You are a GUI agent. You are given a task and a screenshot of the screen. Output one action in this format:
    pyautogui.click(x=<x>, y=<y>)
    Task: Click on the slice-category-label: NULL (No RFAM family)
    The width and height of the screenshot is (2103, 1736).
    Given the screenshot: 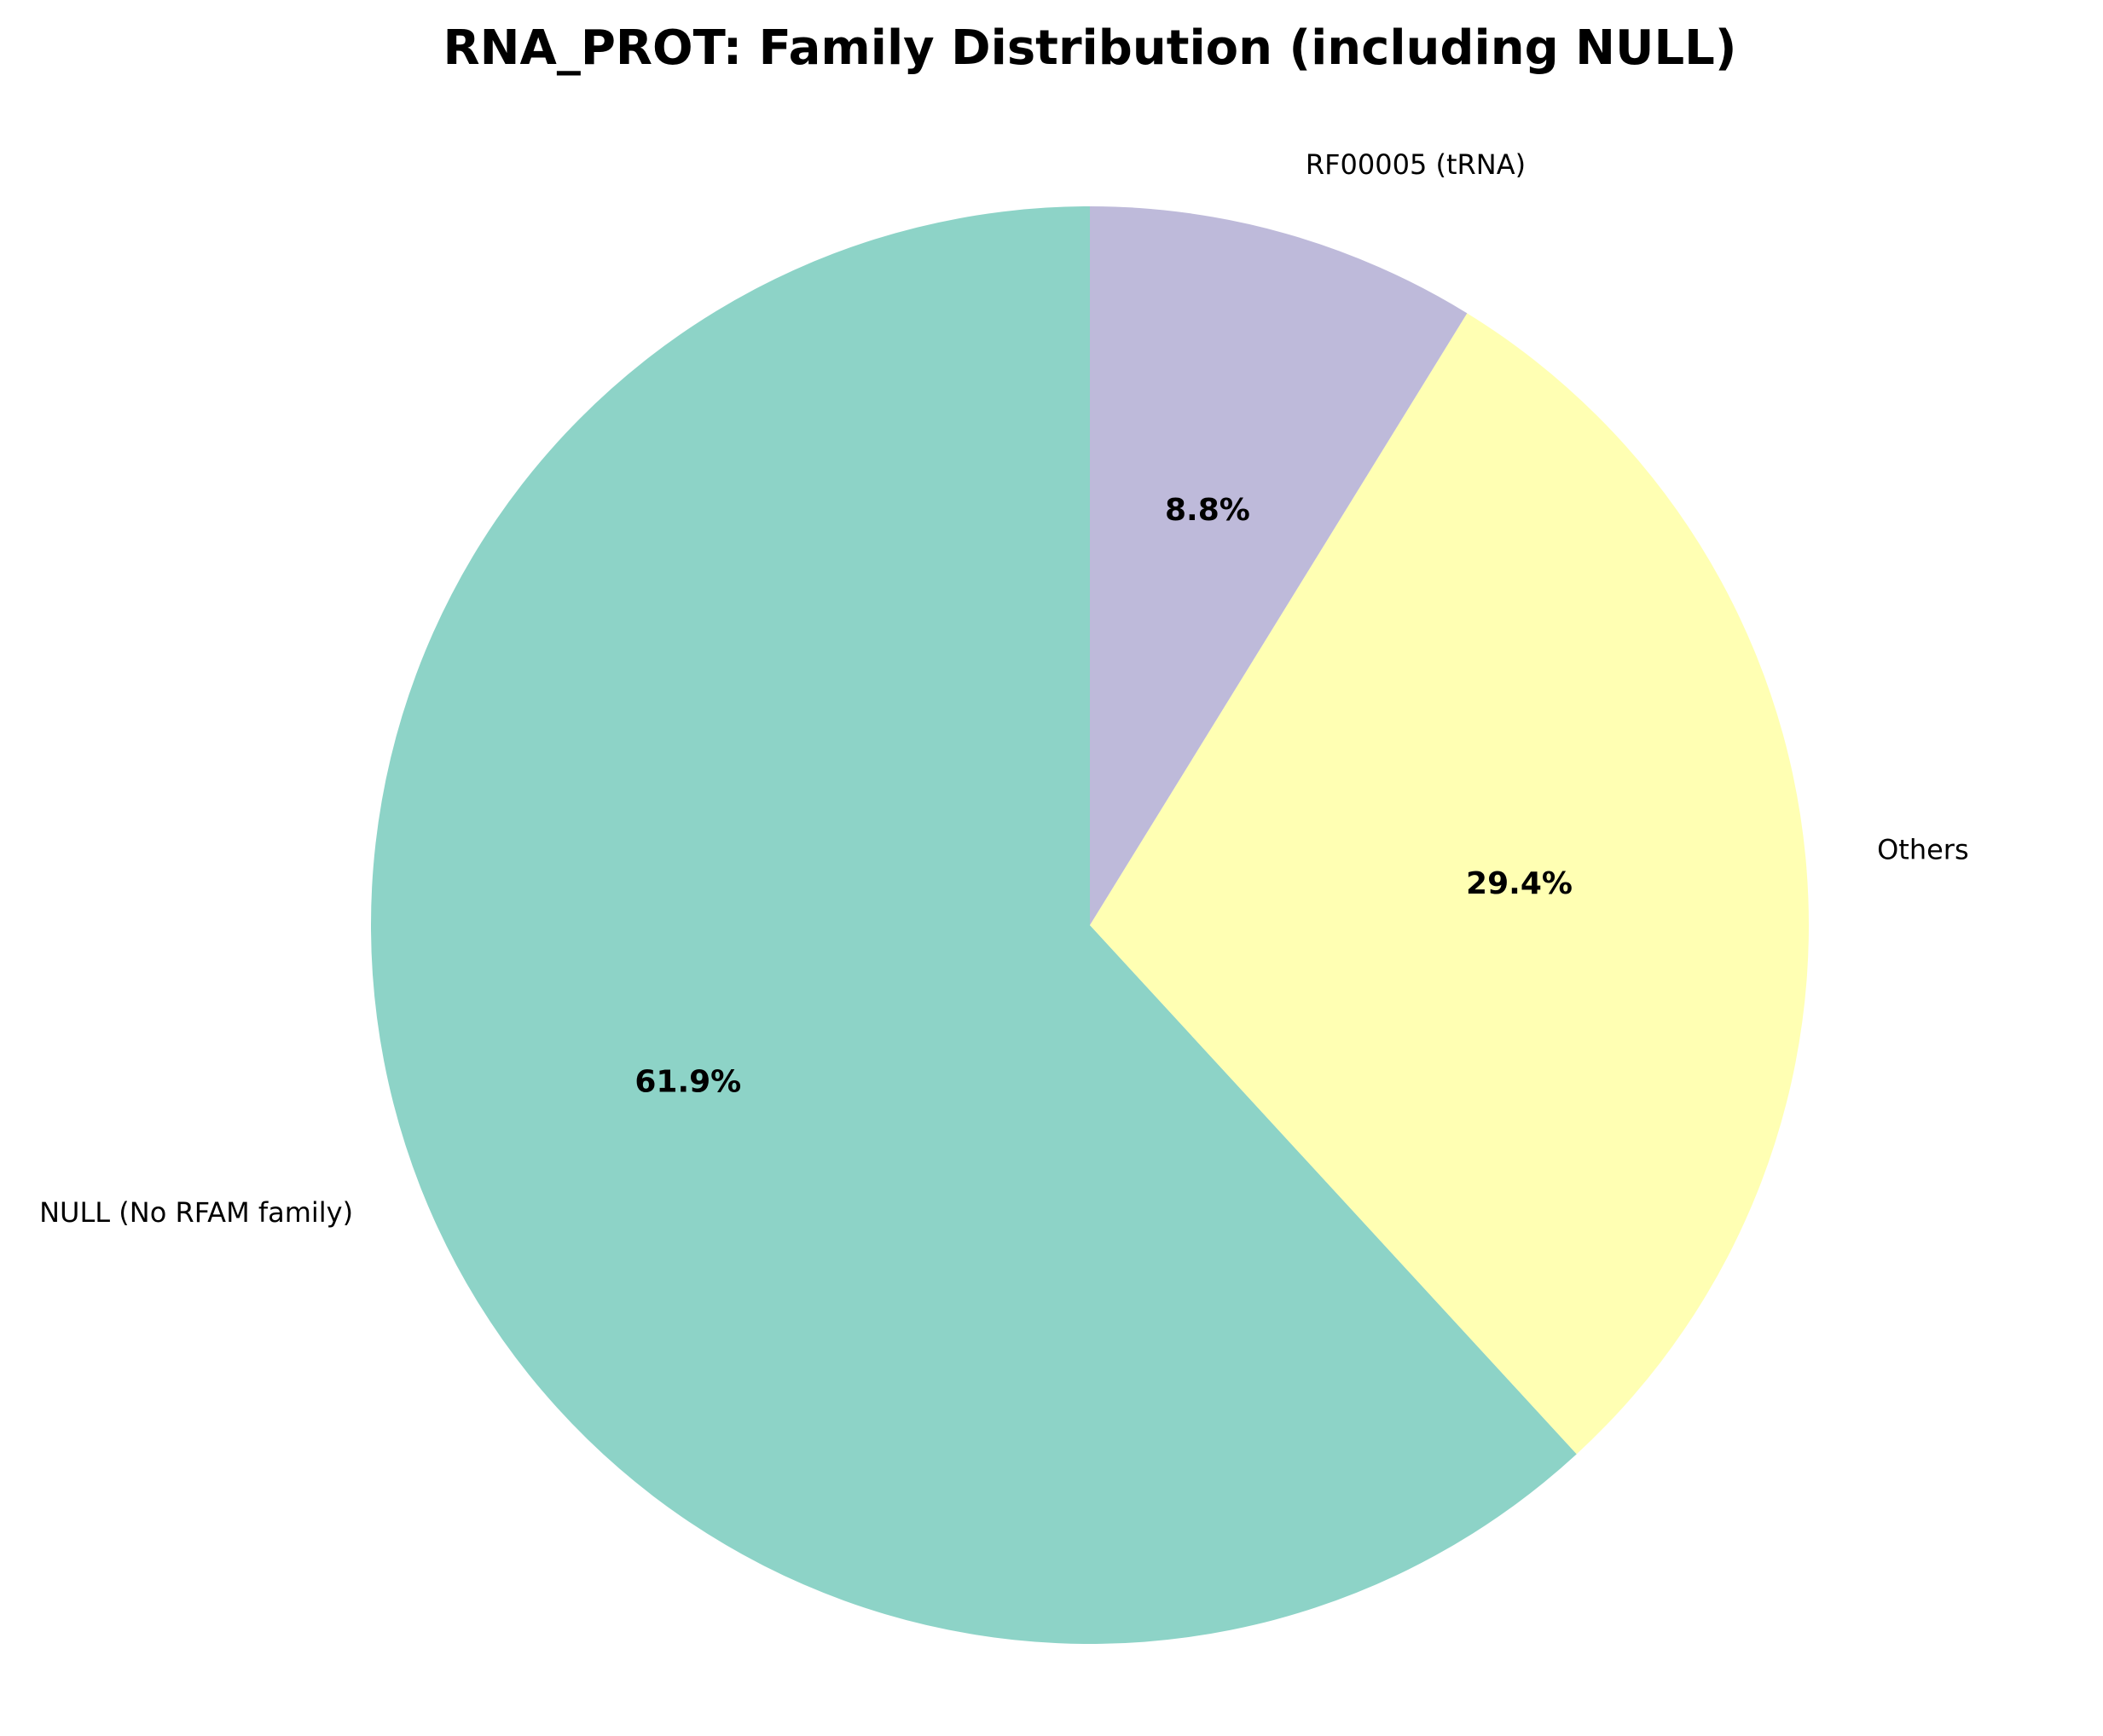 What is the action you would take?
    pyautogui.click(x=196, y=1212)
    